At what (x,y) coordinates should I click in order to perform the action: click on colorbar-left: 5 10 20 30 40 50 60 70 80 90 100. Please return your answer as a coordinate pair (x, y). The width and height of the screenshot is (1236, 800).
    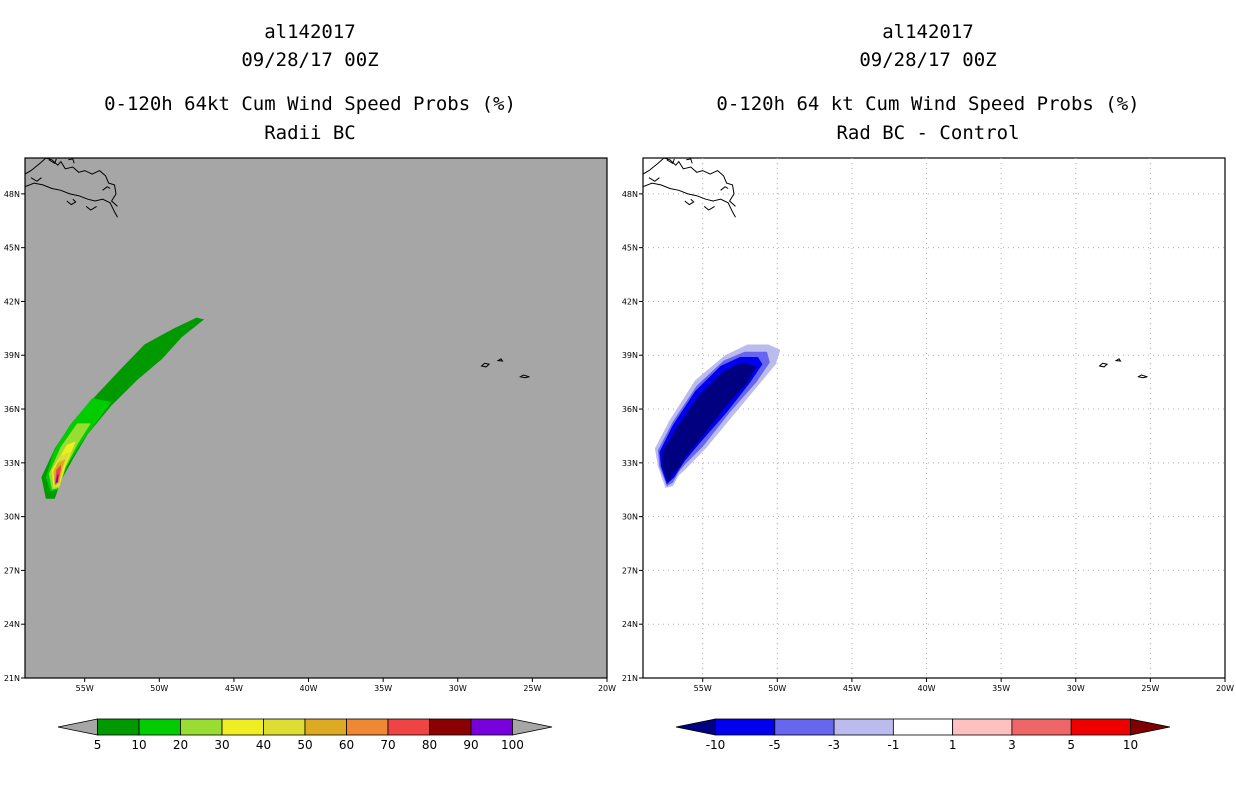
    Looking at the image, I should click on (305, 735).